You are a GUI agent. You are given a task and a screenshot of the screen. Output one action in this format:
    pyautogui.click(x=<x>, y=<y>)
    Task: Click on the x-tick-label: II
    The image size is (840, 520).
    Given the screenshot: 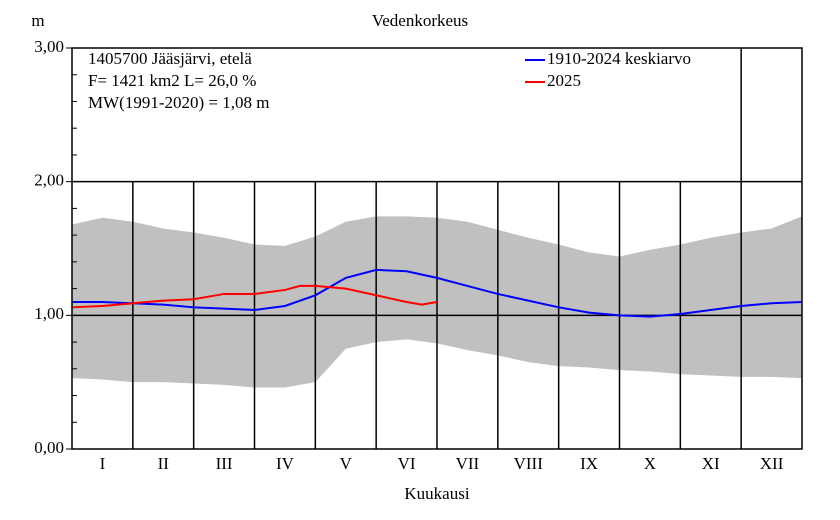 What is the action you would take?
    pyautogui.click(x=164, y=463)
    